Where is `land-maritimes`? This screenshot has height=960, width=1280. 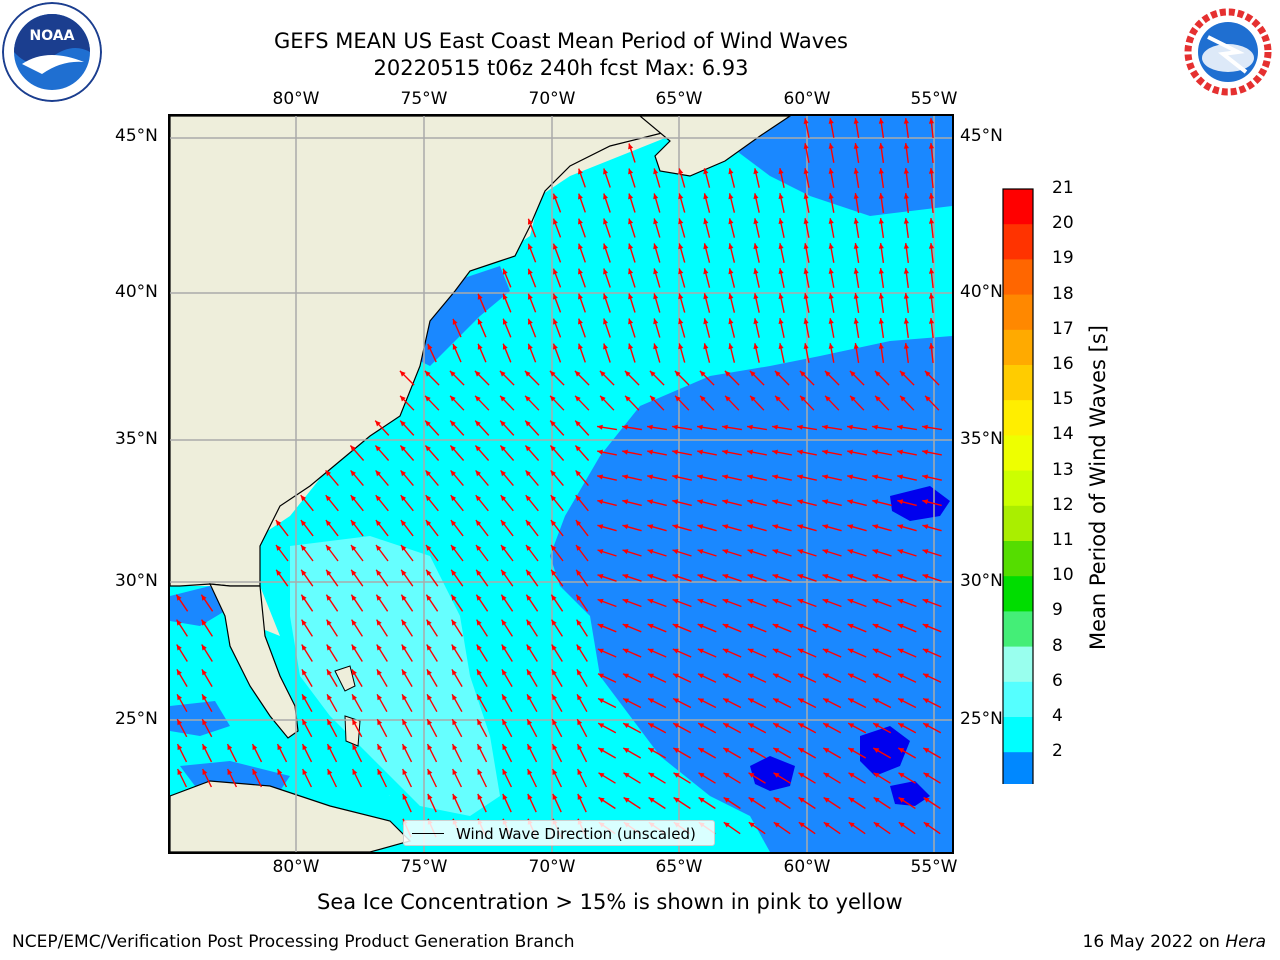 land-maritimes is located at coordinates (715, 146).